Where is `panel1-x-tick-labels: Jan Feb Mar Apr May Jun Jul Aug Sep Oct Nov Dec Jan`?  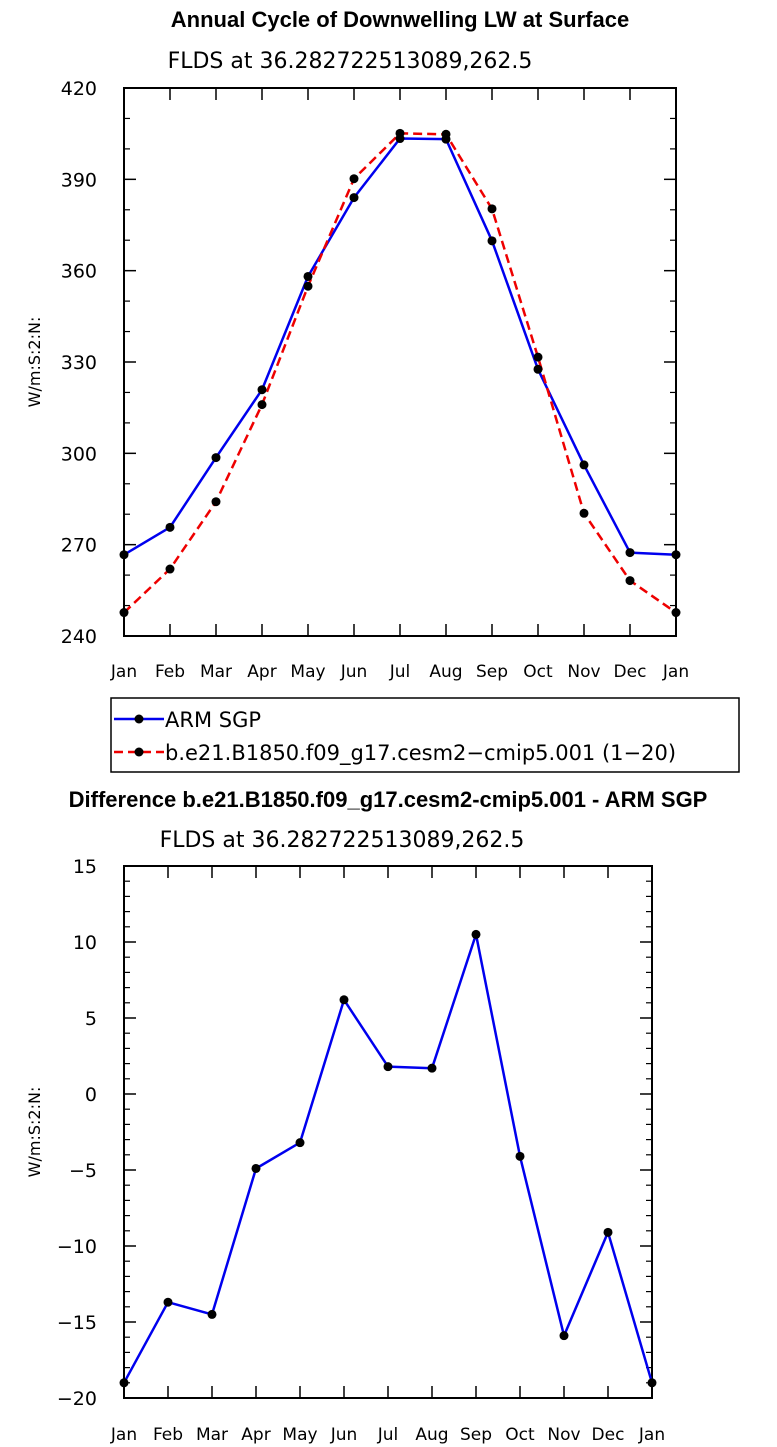 panel1-x-tick-labels: Jan Feb Mar Apr May Jun Jul Aug Sep Oct Nov Dec Jan is located at coordinates (399, 672).